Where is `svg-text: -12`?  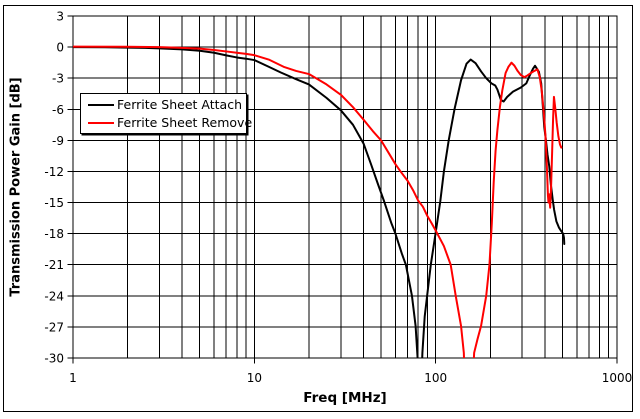
svg-text: -12 is located at coordinates (54, 172).